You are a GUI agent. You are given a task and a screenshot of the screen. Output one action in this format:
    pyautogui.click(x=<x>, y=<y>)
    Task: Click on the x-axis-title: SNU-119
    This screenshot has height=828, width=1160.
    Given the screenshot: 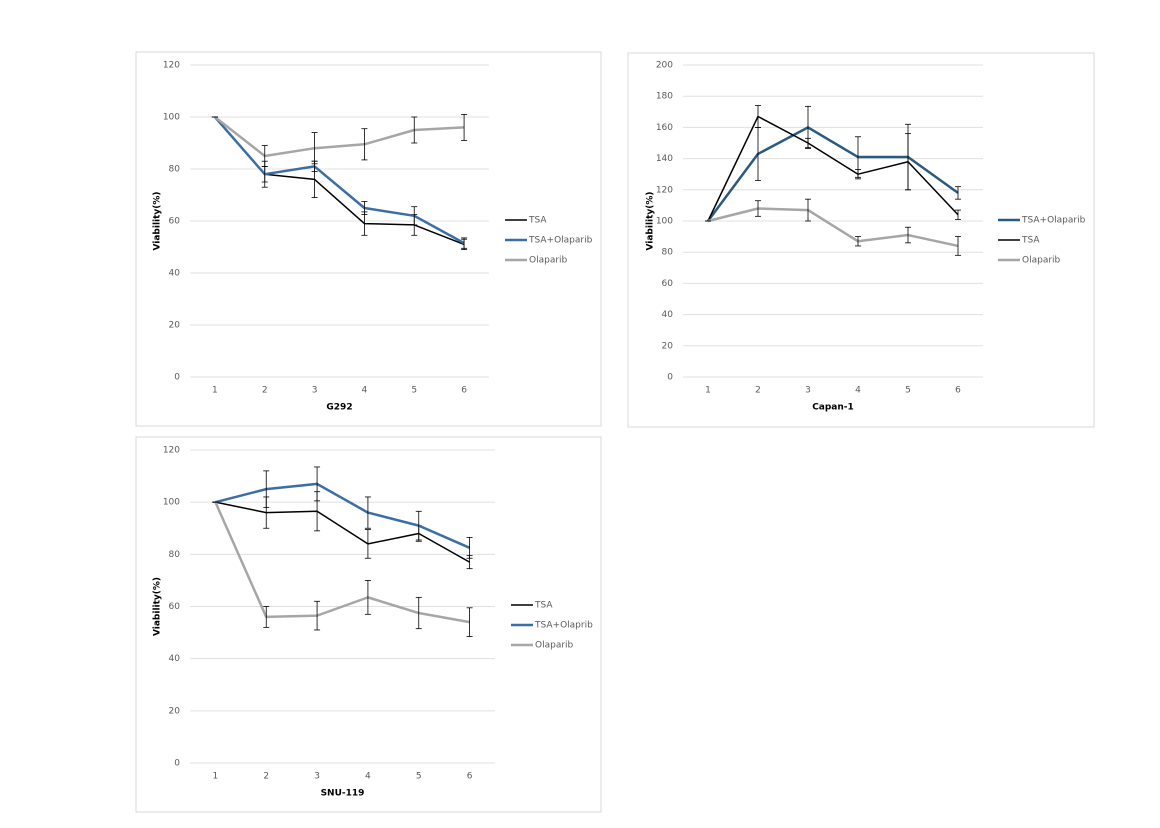 What is the action you would take?
    pyautogui.click(x=343, y=794)
    